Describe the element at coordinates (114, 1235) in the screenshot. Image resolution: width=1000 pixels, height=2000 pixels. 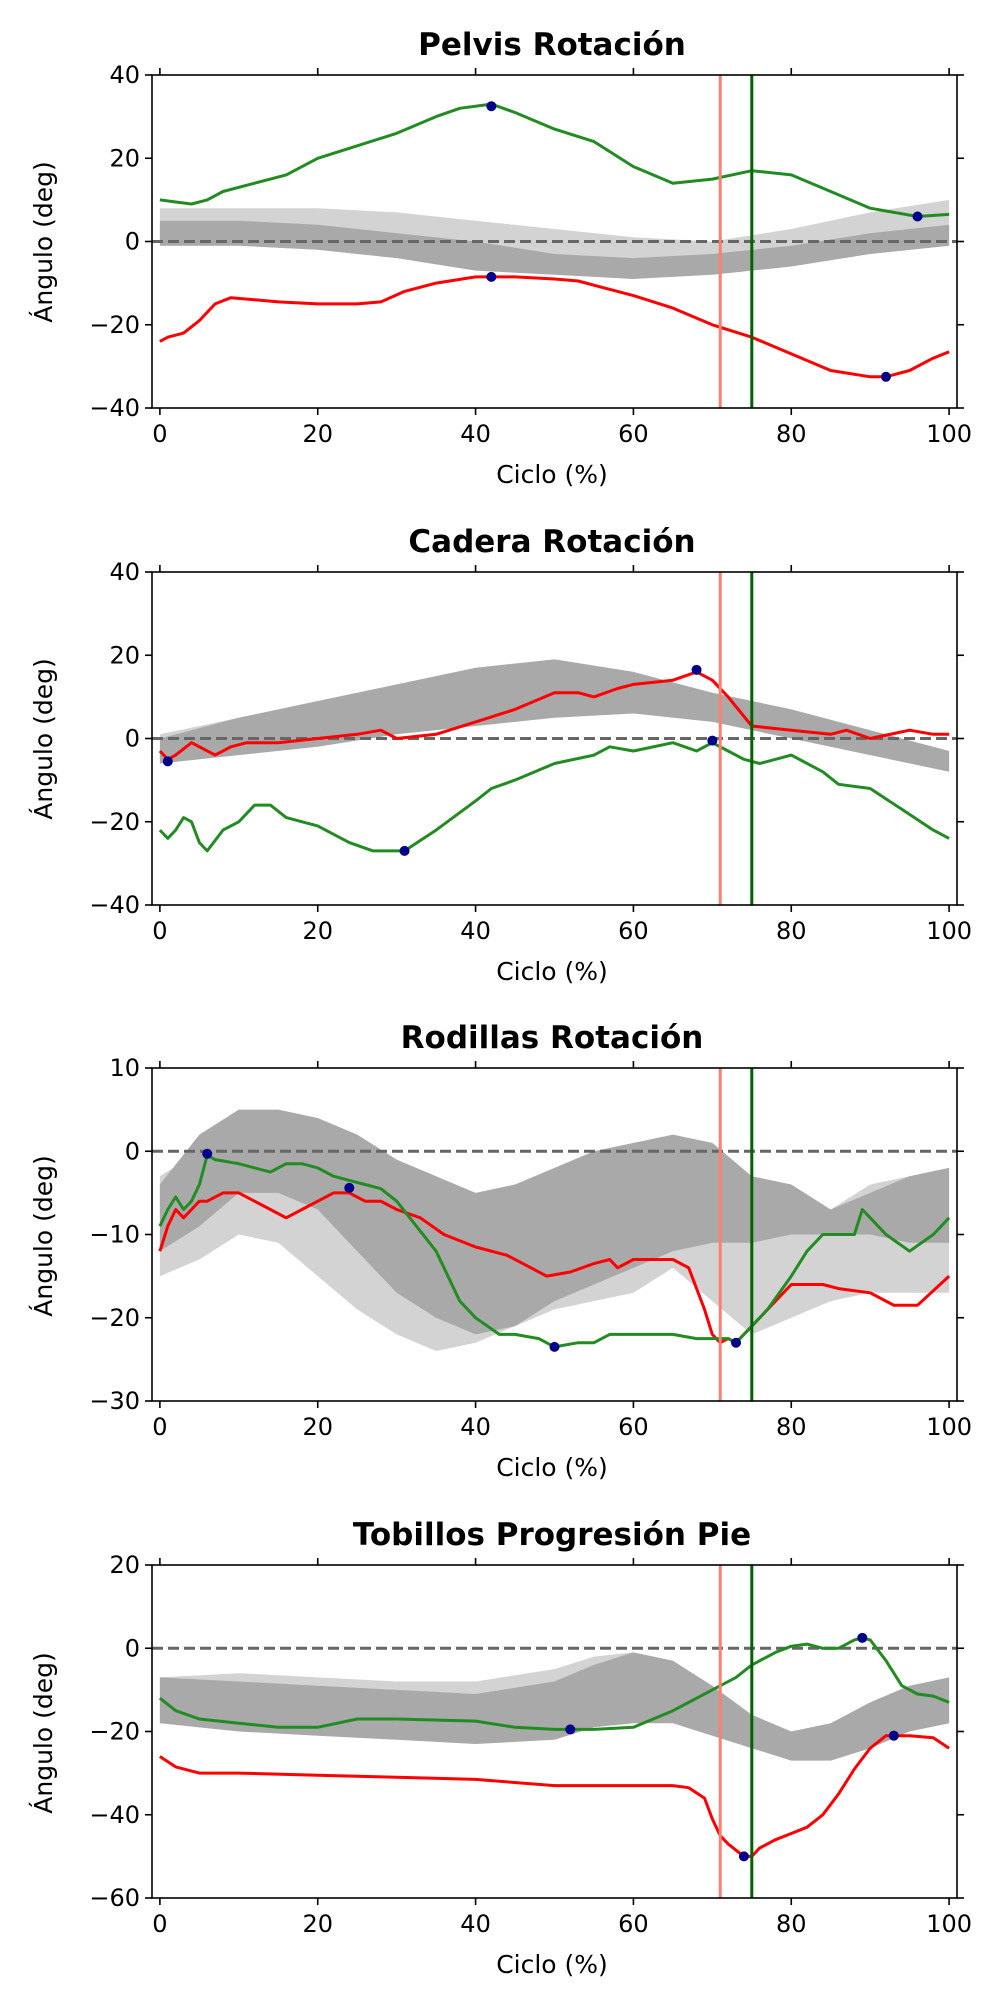
I see `y-tick-label: −10` at that location.